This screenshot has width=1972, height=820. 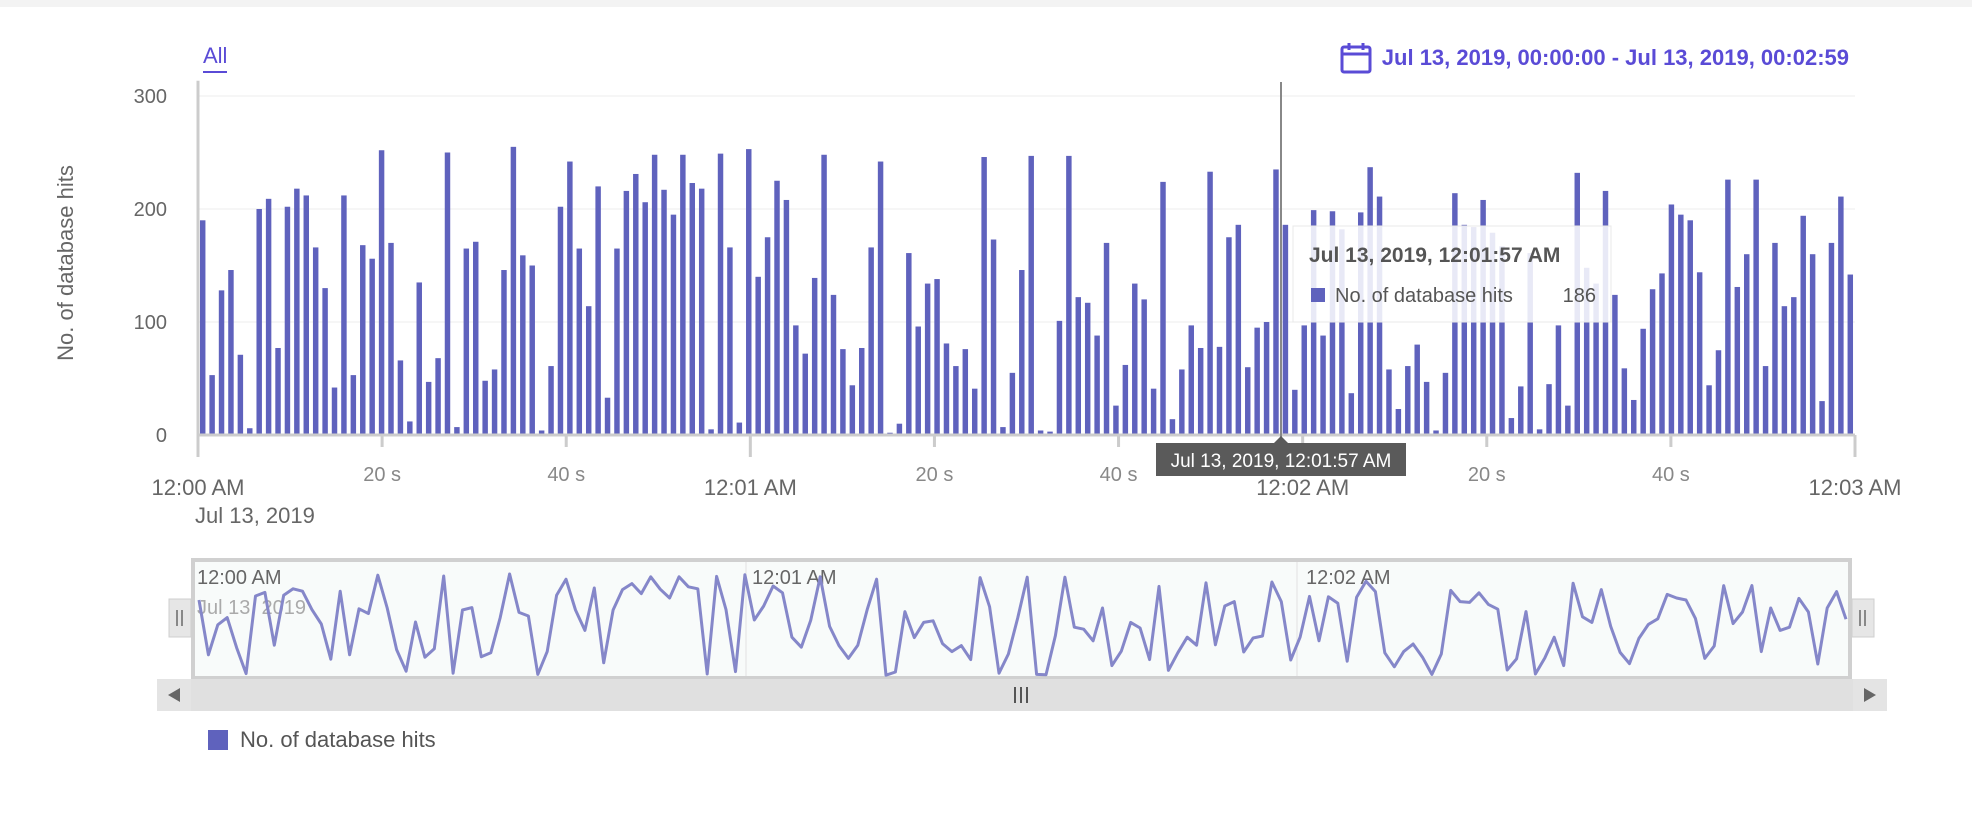 What do you see at coordinates (1302, 487) in the screenshot?
I see `x-tick-label: 12:02 AM` at bounding box center [1302, 487].